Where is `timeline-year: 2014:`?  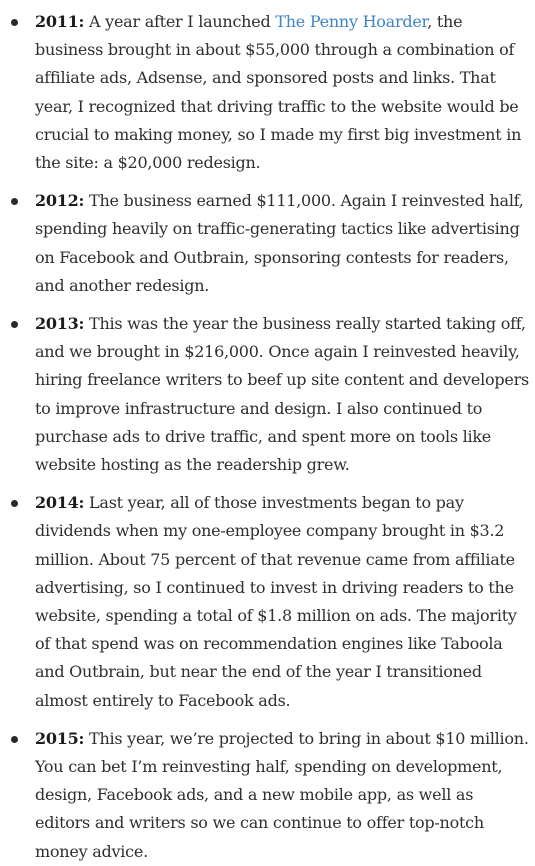 timeline-year: 2014: is located at coordinates (60, 503).